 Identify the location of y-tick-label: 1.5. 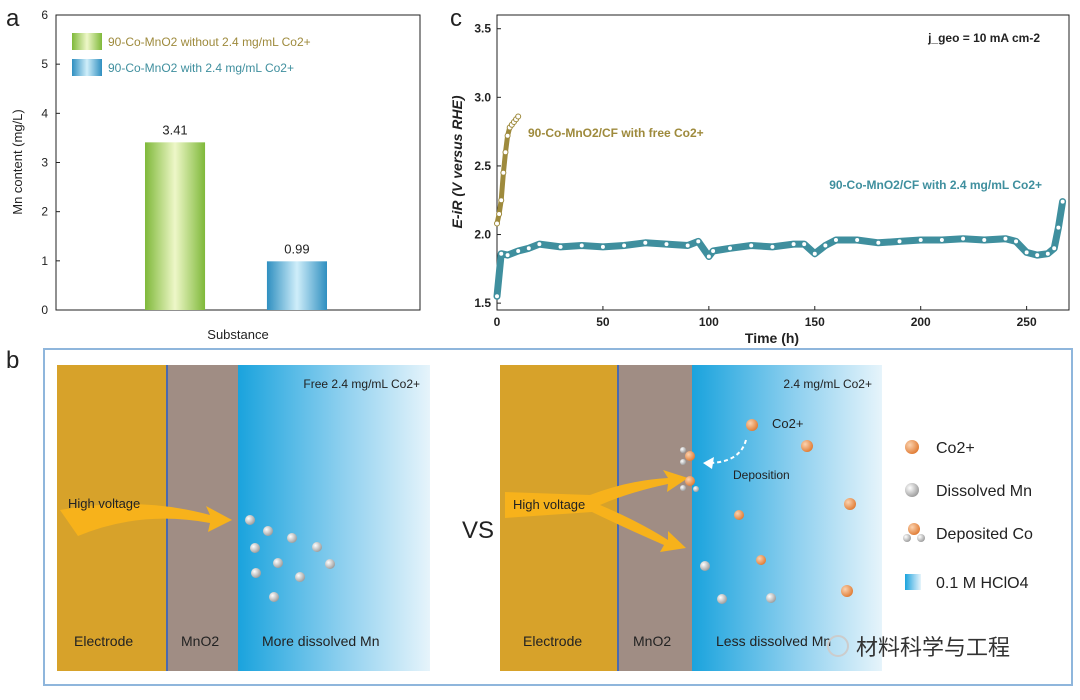
(482, 303).